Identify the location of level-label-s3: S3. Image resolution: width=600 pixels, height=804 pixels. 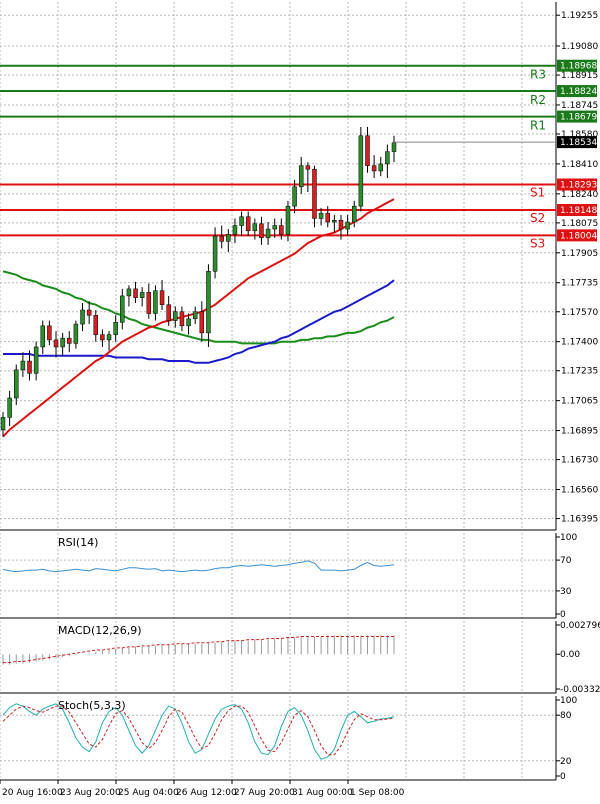
(537, 243).